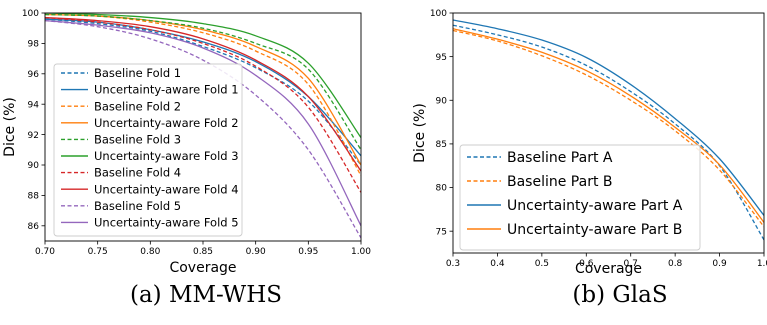 The height and width of the screenshot is (325, 767). I want to click on x-tick-label: 0.9, so click(719, 264).